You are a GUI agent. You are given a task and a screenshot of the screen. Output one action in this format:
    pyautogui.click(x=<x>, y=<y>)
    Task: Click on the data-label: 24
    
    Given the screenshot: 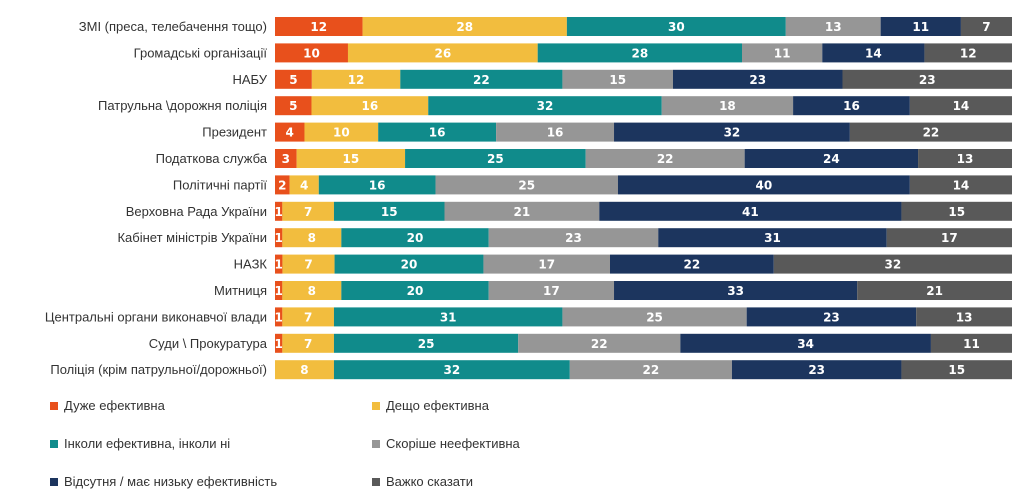 What is the action you would take?
    pyautogui.click(x=831, y=159)
    